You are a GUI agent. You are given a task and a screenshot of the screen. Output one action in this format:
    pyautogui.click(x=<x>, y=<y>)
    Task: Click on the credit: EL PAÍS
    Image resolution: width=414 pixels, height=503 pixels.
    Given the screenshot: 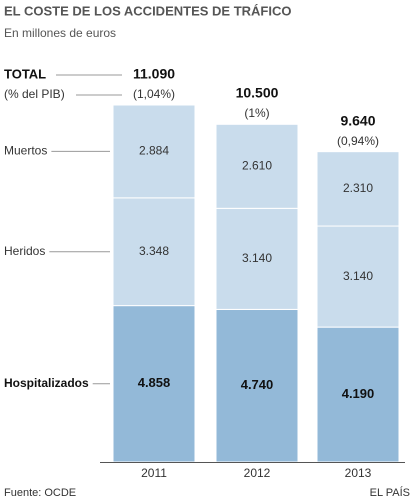 What is the action you would take?
    pyautogui.click(x=390, y=492)
    